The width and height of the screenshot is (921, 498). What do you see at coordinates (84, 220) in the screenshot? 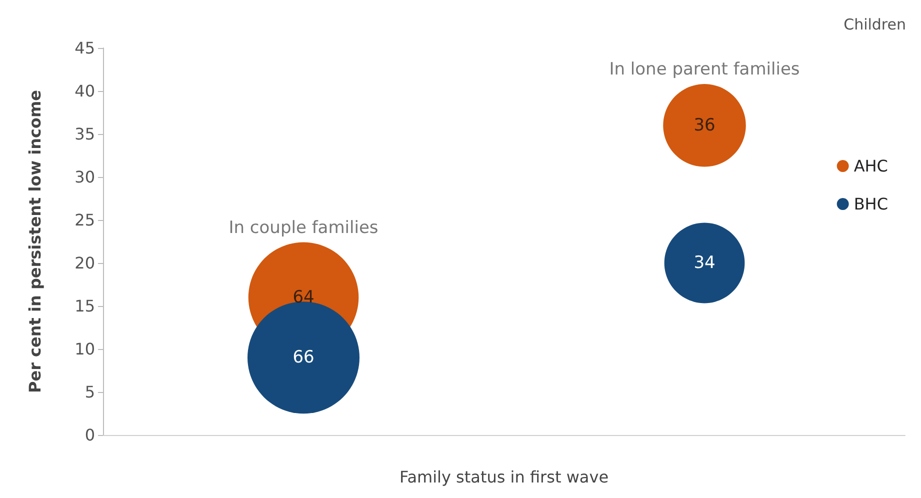
I see `y-tick-label: 25` at bounding box center [84, 220].